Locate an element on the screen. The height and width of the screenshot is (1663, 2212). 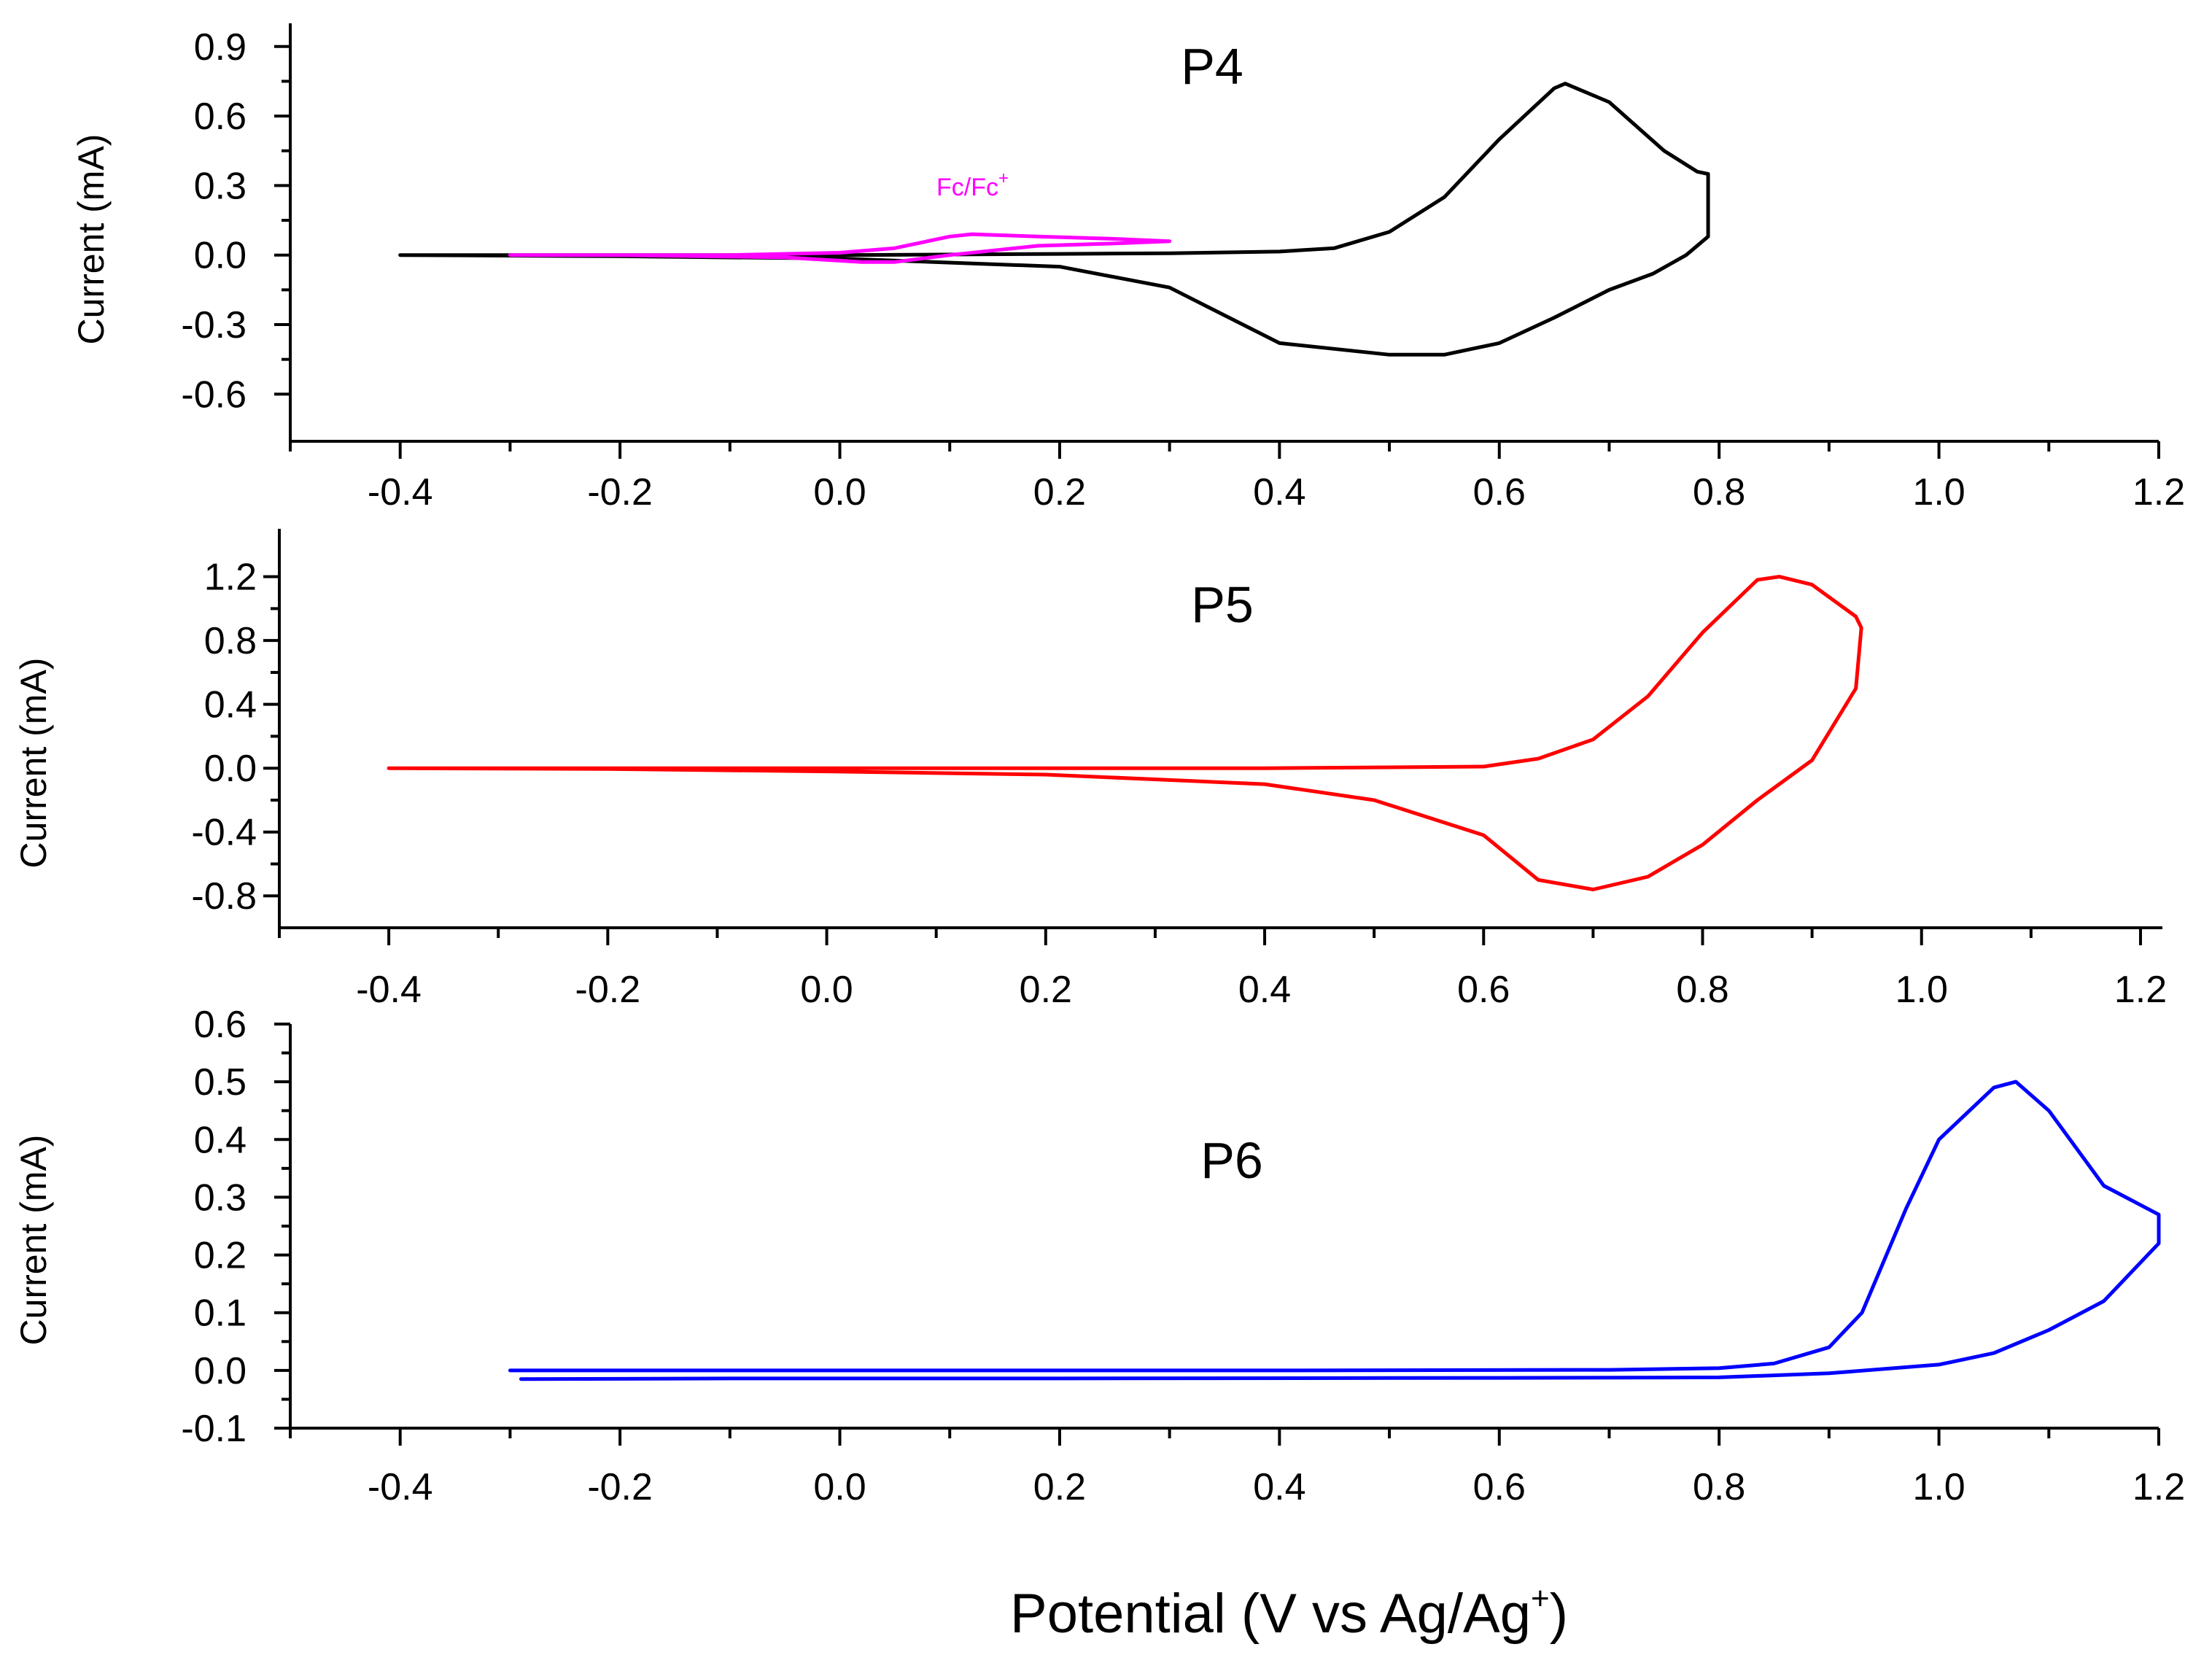
y-tick-label-p6: 0.2 is located at coordinates (221, 1256).